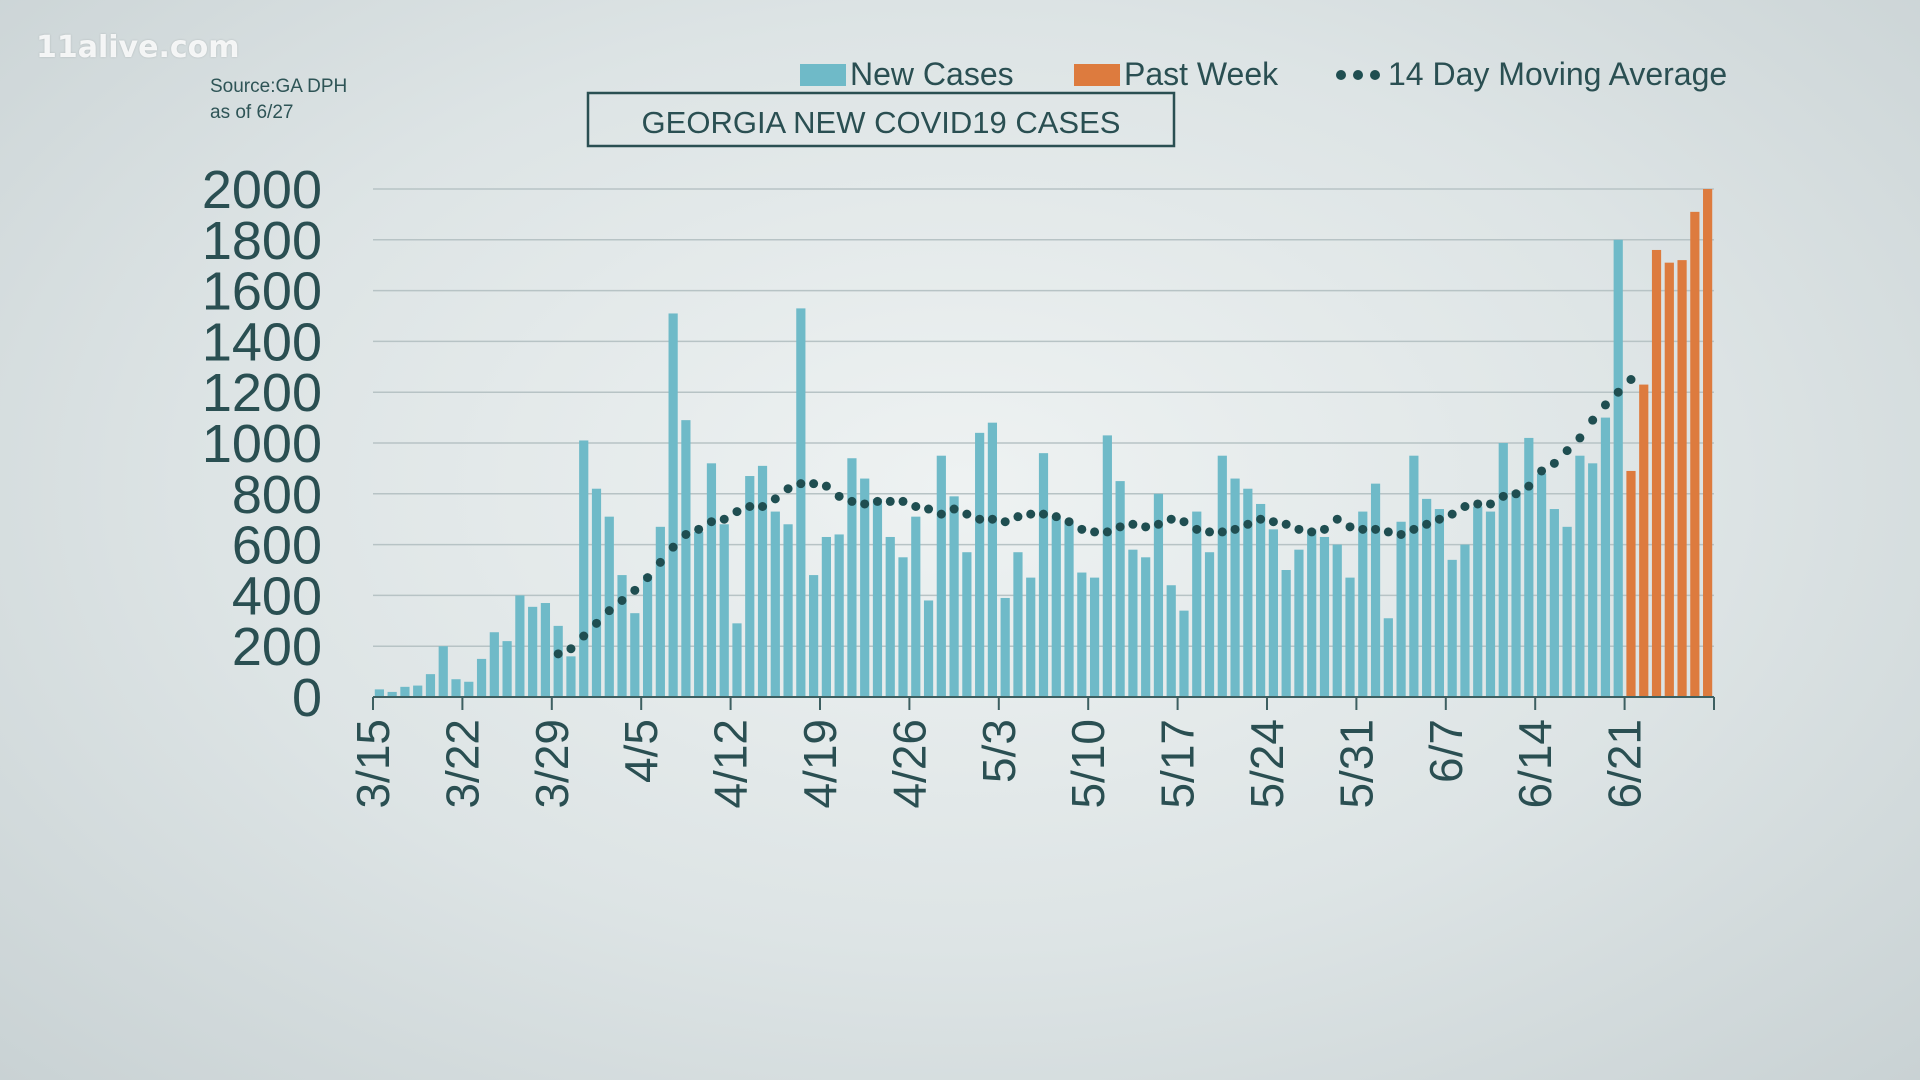  What do you see at coordinates (1094, 517) in the screenshot?
I see `moving-average-line` at bounding box center [1094, 517].